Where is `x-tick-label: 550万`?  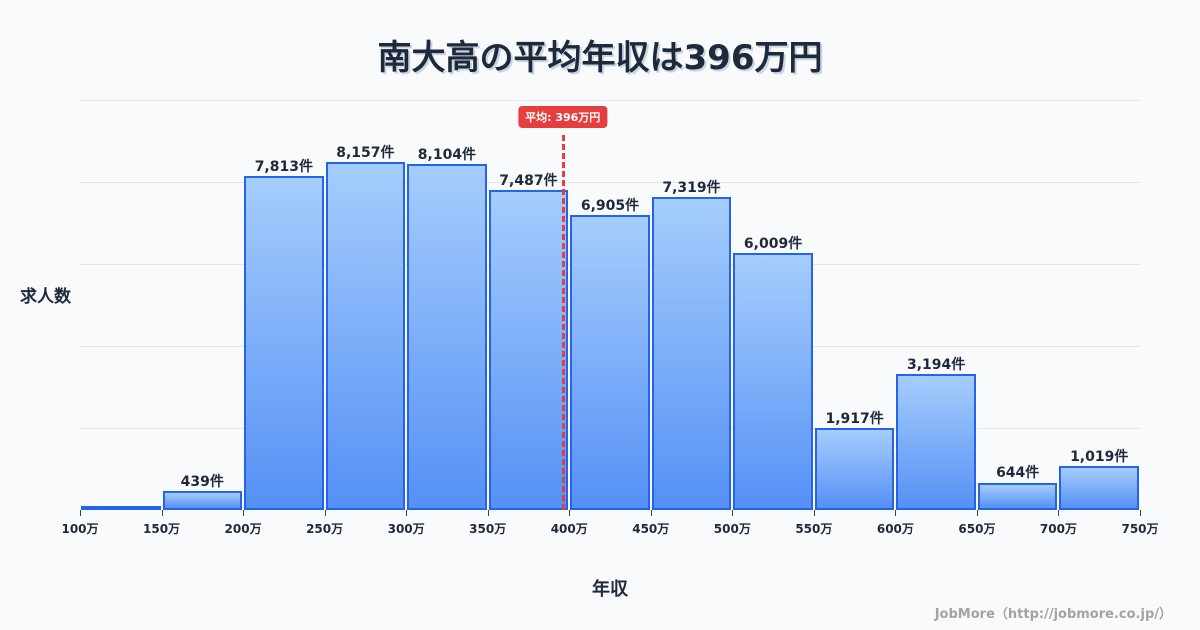 x-tick-label: 550万 is located at coordinates (814, 529).